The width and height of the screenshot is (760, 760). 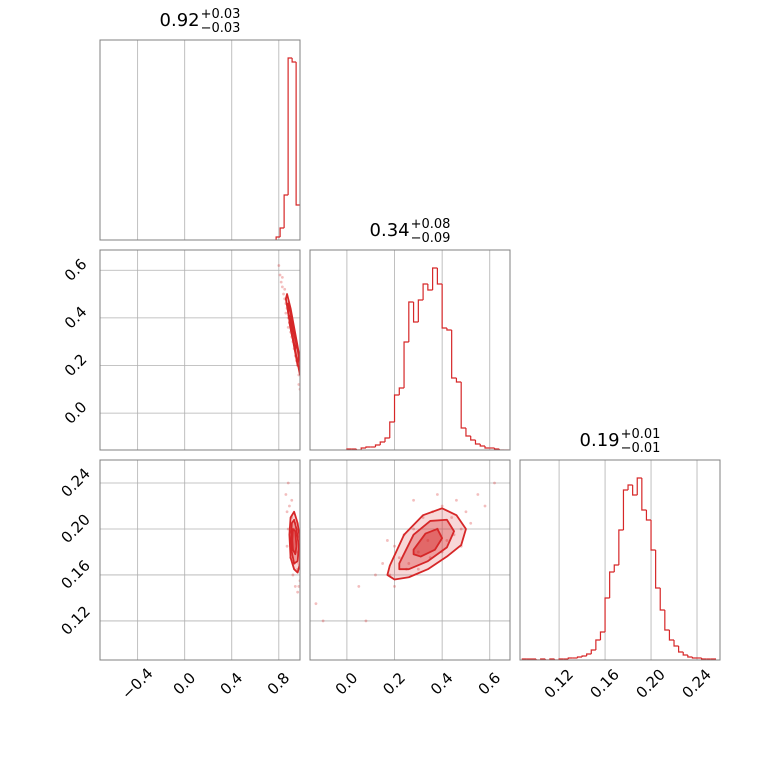 What do you see at coordinates (600, 440) in the screenshot?
I see `title-value: 0.19` at bounding box center [600, 440].